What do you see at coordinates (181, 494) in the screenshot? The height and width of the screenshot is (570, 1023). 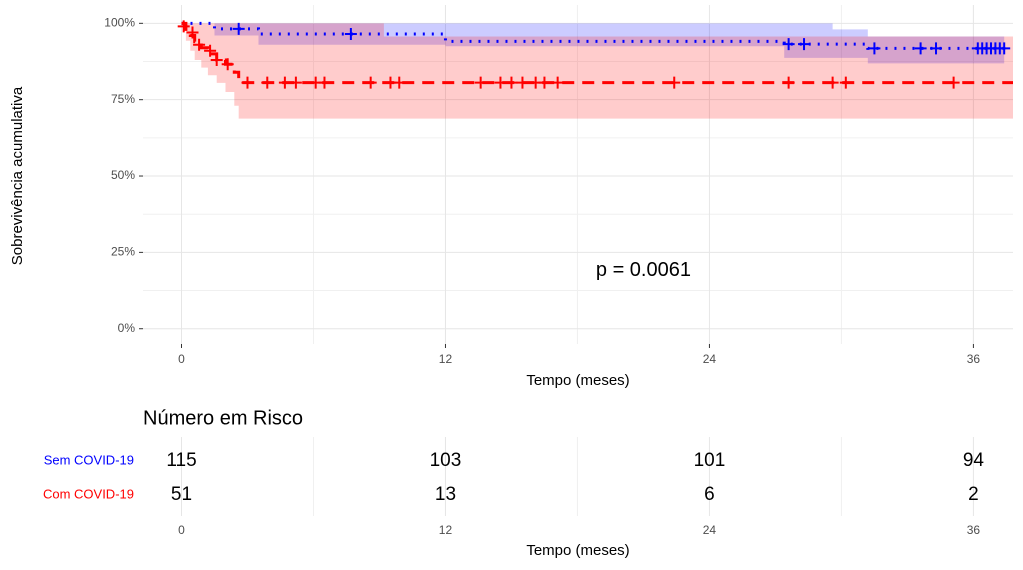 I see `risk-count: 51` at bounding box center [181, 494].